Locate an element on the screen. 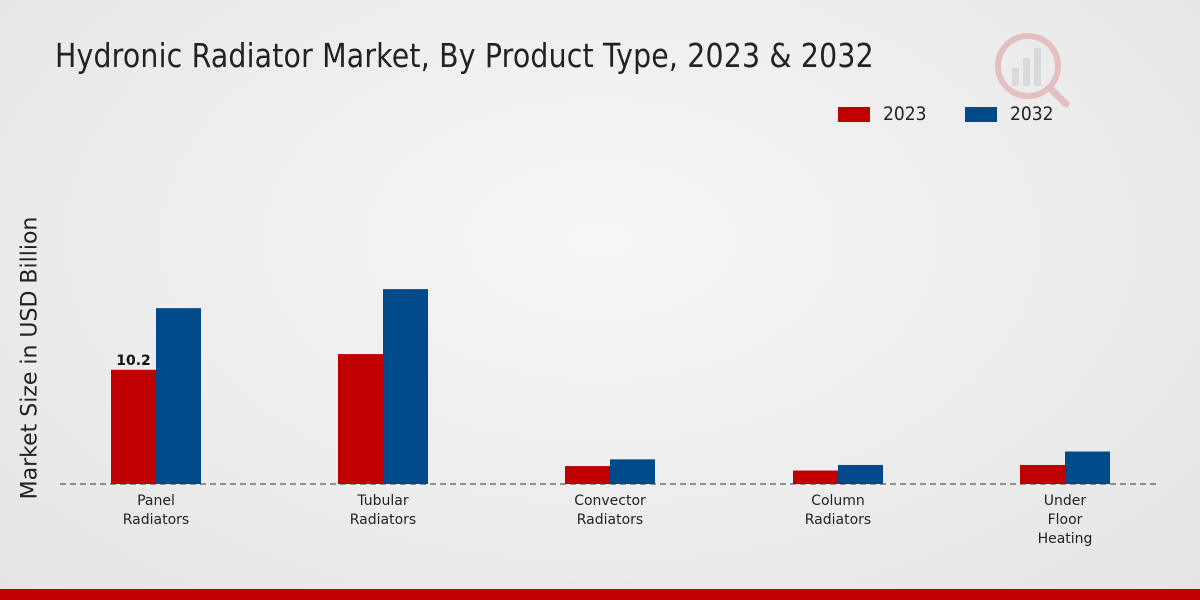 This screenshot has height=600, width=1200. bar-2023-column-radiators is located at coordinates (815, 477).